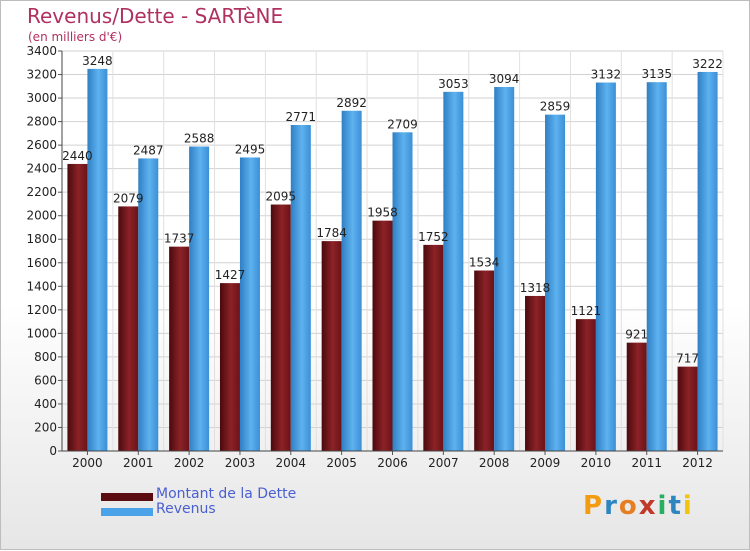  What do you see at coordinates (628, 506) in the screenshot?
I see `logo-letter: o` at bounding box center [628, 506].